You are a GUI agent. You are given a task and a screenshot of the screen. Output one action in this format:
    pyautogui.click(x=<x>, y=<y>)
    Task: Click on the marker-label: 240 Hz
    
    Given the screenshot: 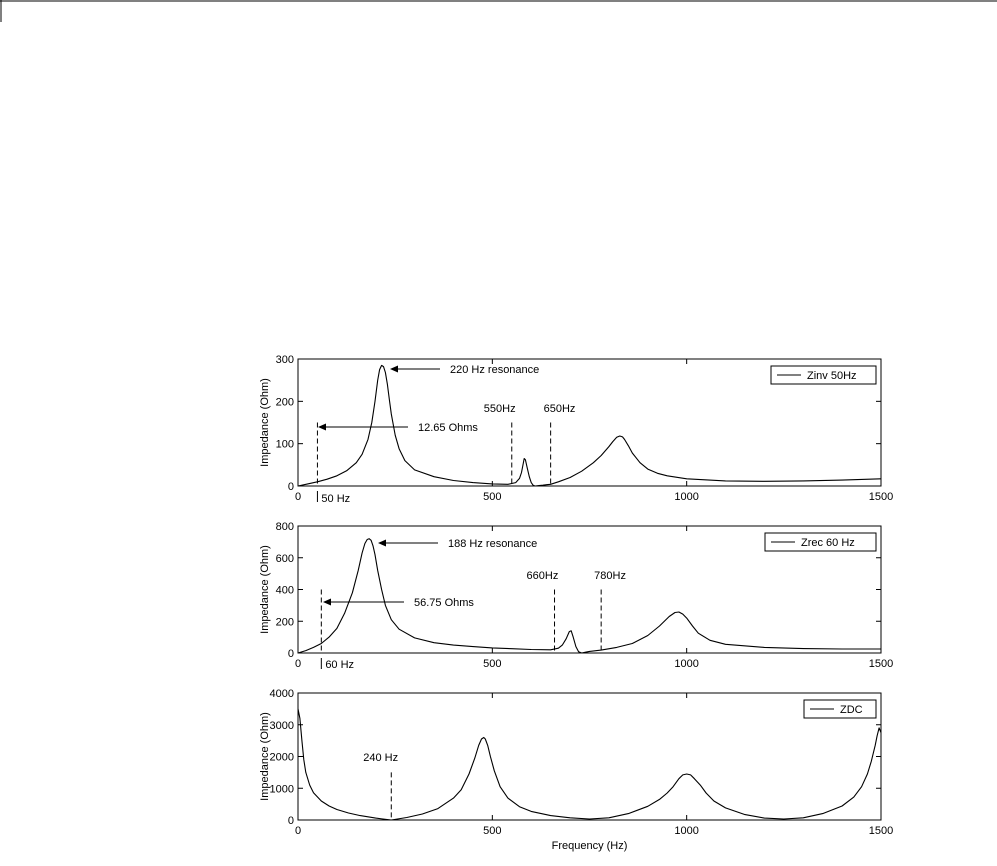 What is the action you would take?
    pyautogui.click(x=380, y=758)
    